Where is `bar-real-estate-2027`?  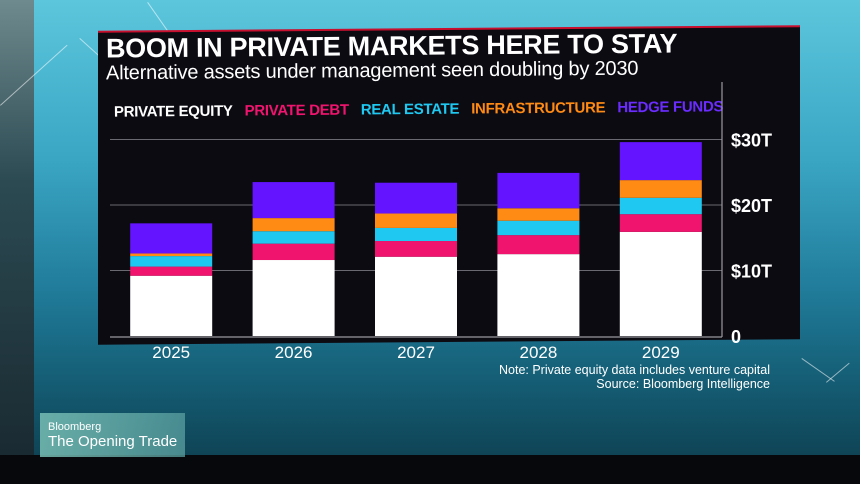
bar-real-estate-2027 is located at coordinates (416, 234).